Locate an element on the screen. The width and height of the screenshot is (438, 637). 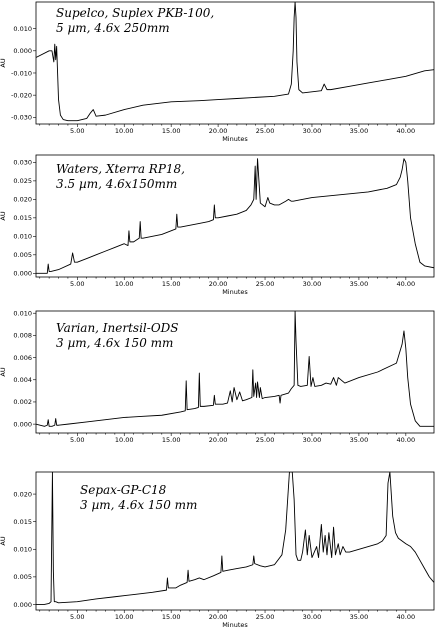
column-label-line2: 5 µm, 4.6x 250mm is located at coordinates (113, 28).